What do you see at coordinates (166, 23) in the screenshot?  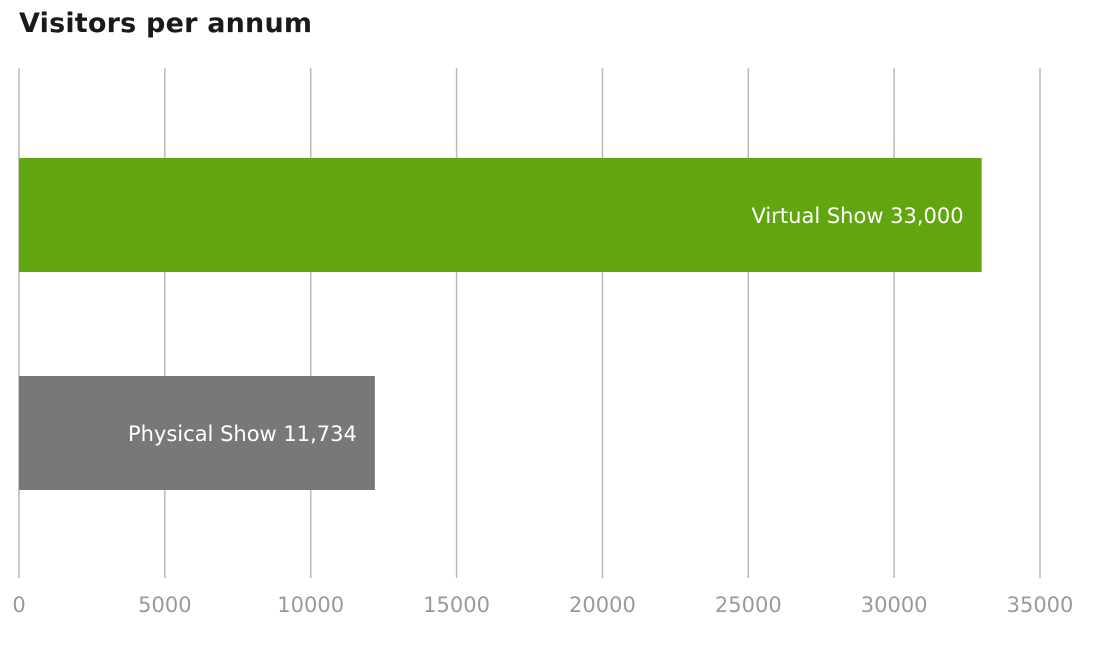 I see `chart-title: Visitors per annum` at bounding box center [166, 23].